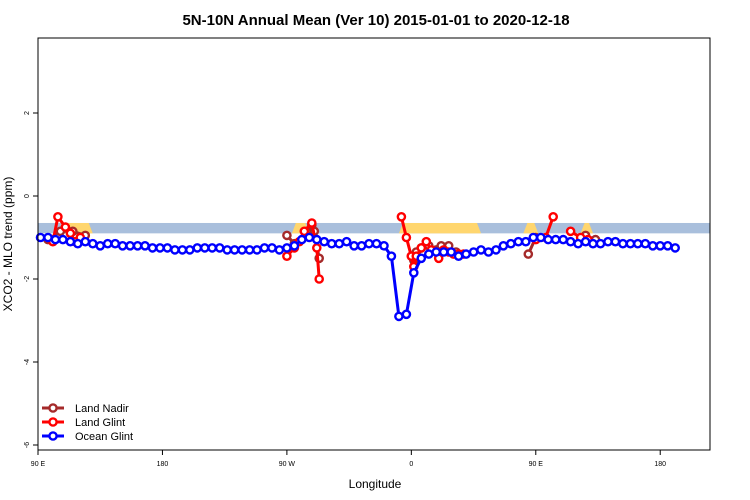 Image resolution: width=750 pixels, height=500 pixels. I want to click on legend-marker-land-glint, so click(53, 422).